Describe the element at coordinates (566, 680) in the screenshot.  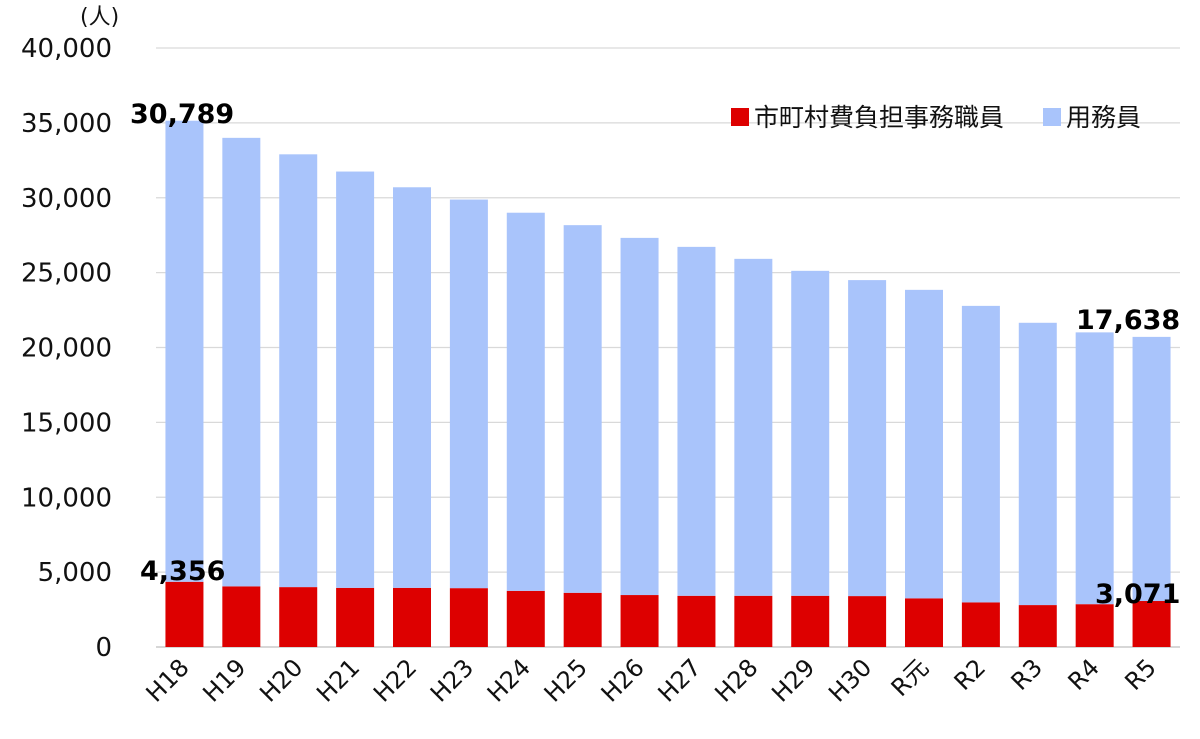
I see `x-tick-label: H25` at that location.